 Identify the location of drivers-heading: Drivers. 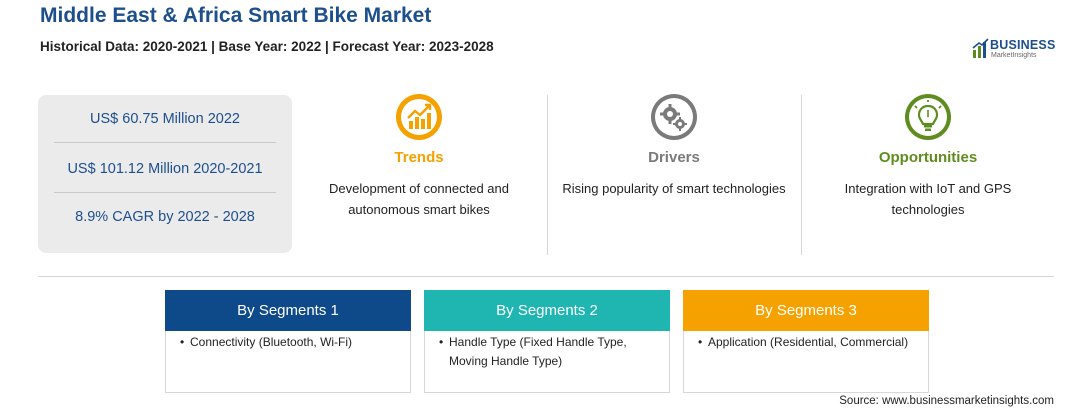
(674, 157).